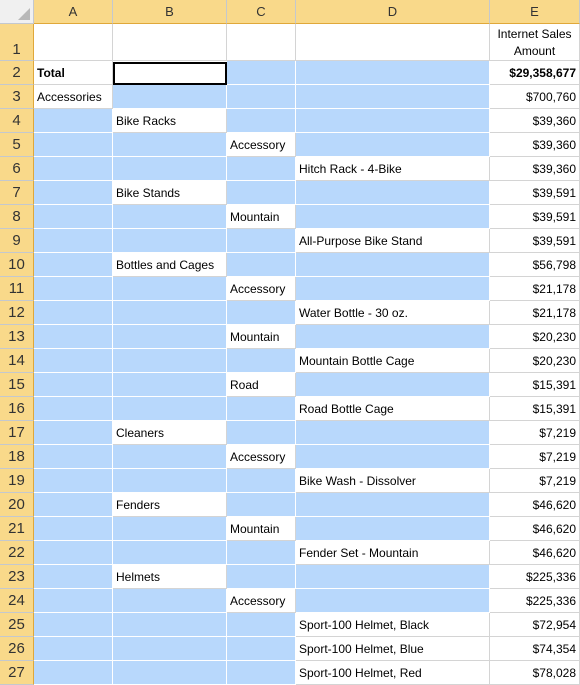 This screenshot has width=580, height=685. I want to click on active-cell-b2, so click(170, 73).